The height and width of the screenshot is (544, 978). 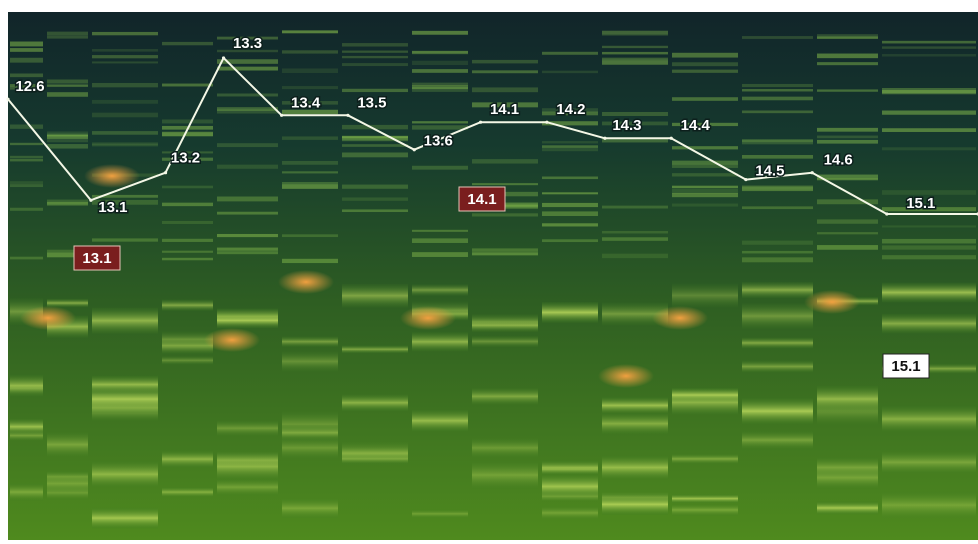 I want to click on pitch-label: 14.3, so click(x=626, y=125).